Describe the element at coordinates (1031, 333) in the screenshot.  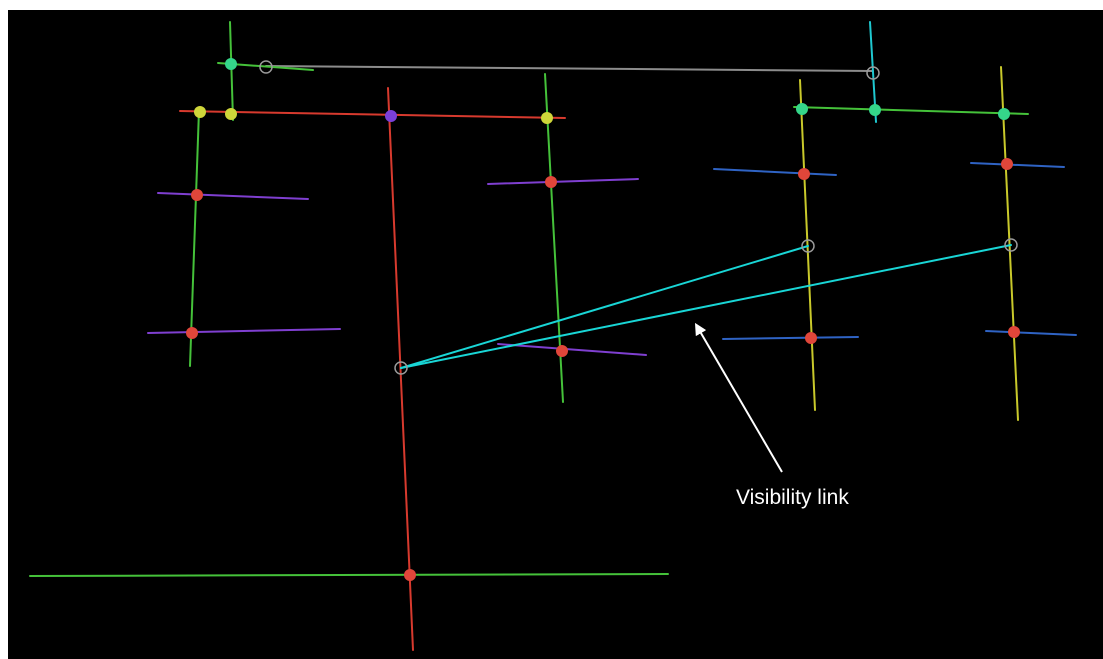
I see `blue-segment-right-lower` at that location.